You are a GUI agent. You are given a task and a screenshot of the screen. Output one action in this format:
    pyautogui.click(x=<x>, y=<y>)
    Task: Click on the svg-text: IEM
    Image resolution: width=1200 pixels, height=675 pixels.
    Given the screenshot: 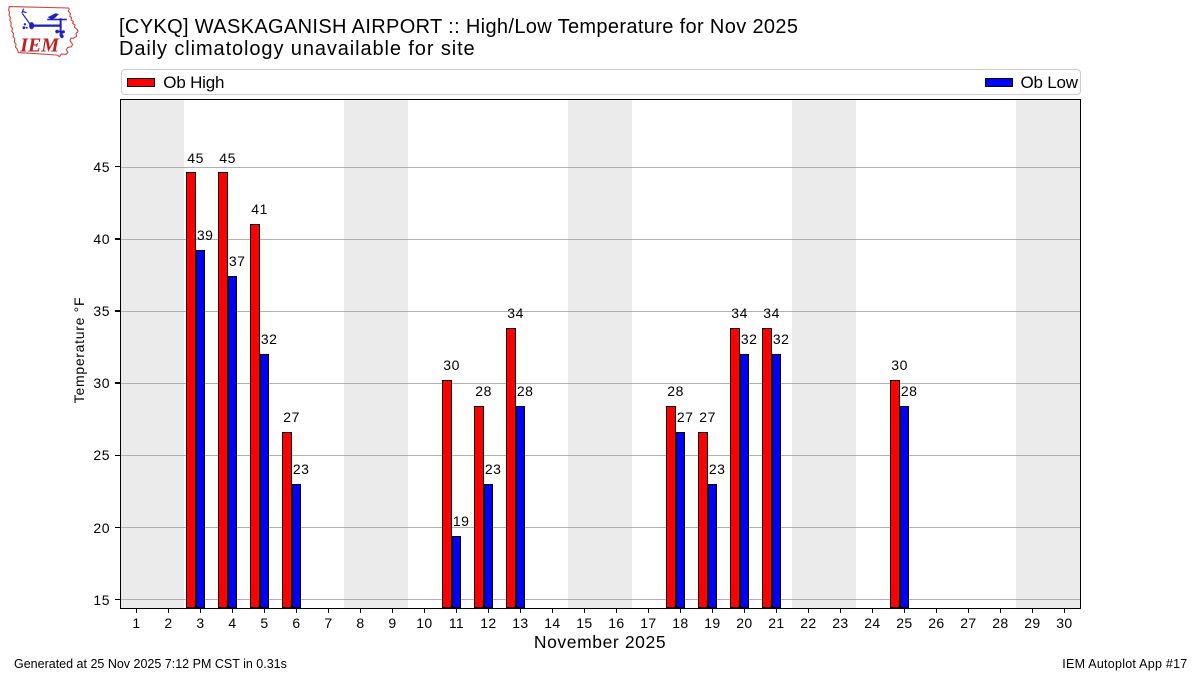 What is the action you would take?
    pyautogui.click(x=39, y=45)
    